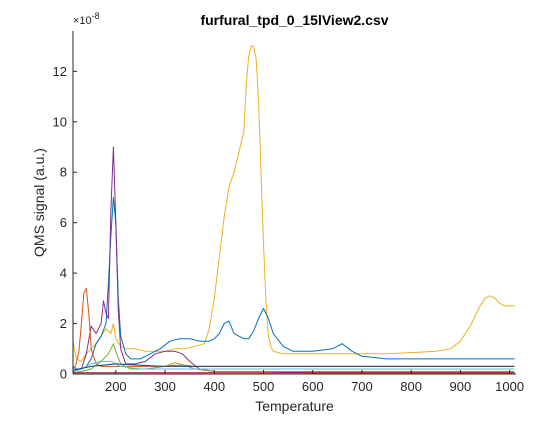 Image resolution: width=560 pixels, height=425 pixels. What do you see at coordinates (96, 16) in the screenshot?
I see `y-exponent-power: -8` at bounding box center [96, 16].